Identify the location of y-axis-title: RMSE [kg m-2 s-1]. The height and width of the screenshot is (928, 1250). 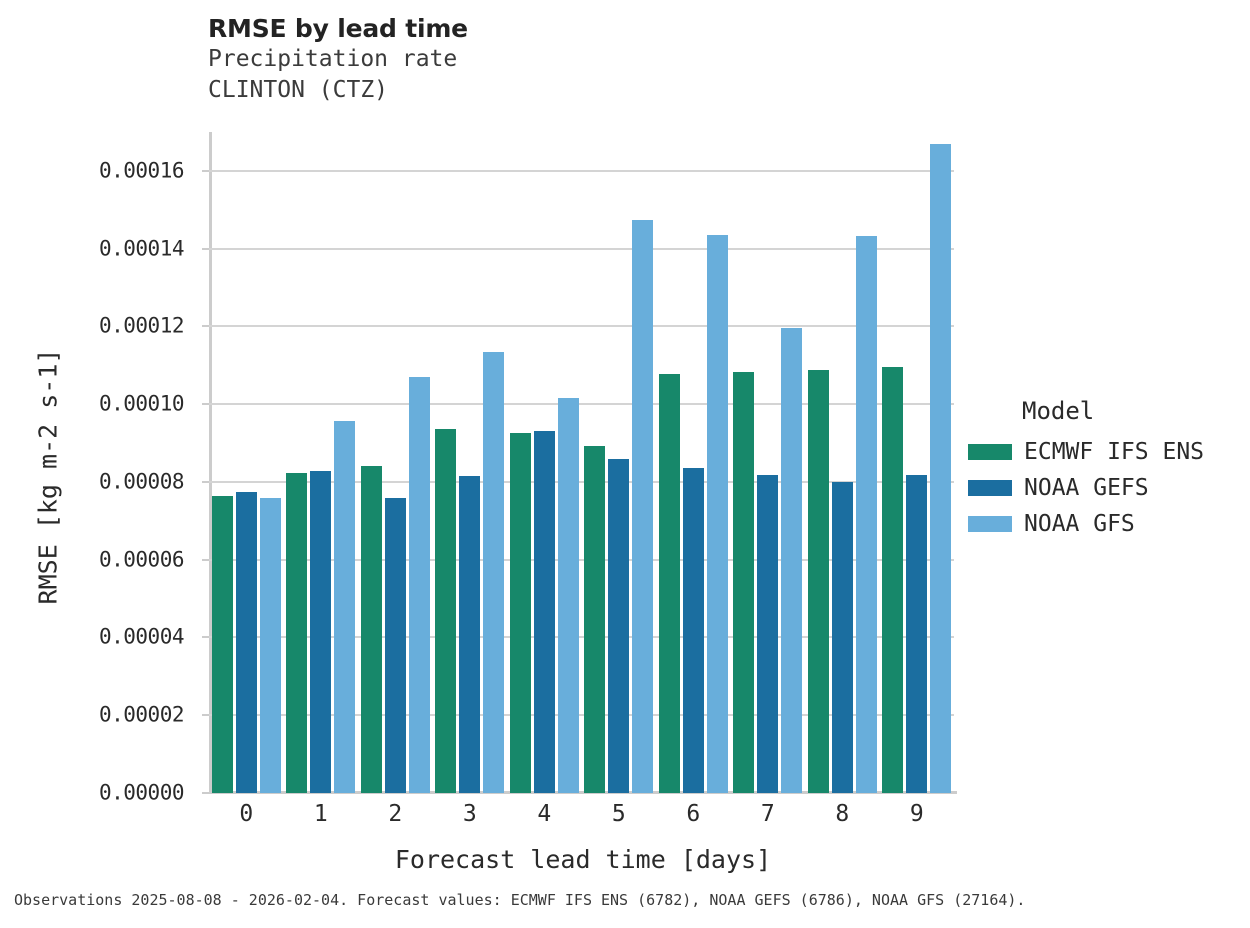
(48, 476).